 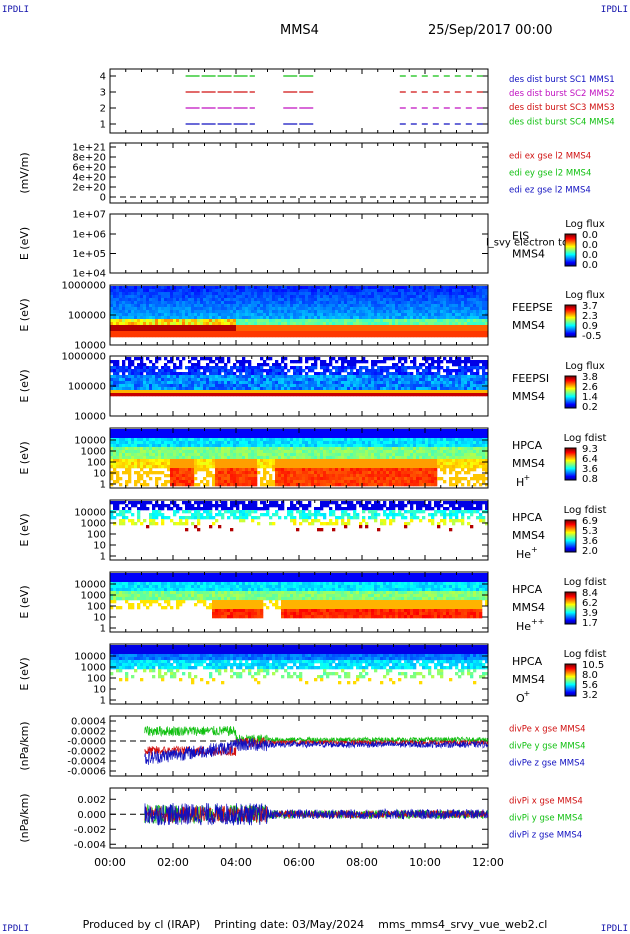 I want to click on y-axis-label: (mV/m), so click(x=24, y=172).